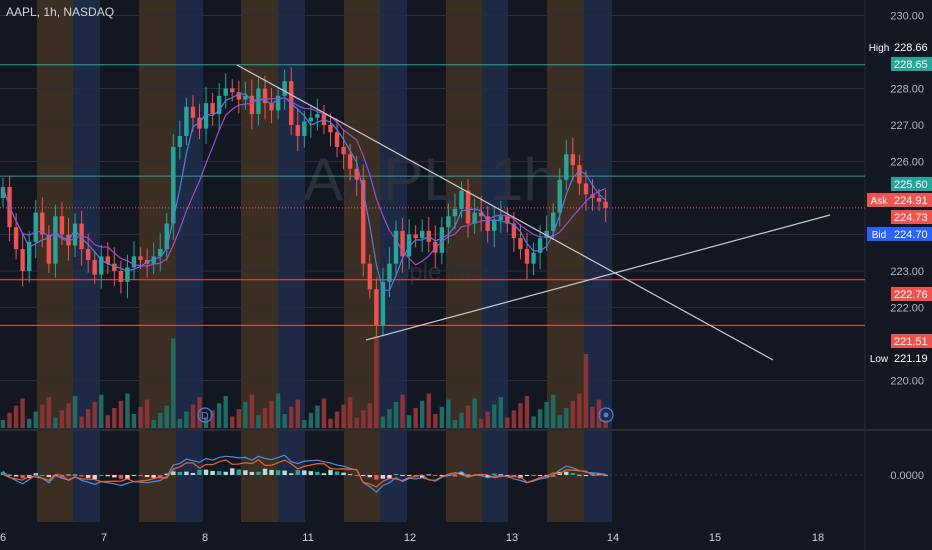 The image size is (932, 550). What do you see at coordinates (205, 415) in the screenshot?
I see `dividend-marker` at bounding box center [205, 415].